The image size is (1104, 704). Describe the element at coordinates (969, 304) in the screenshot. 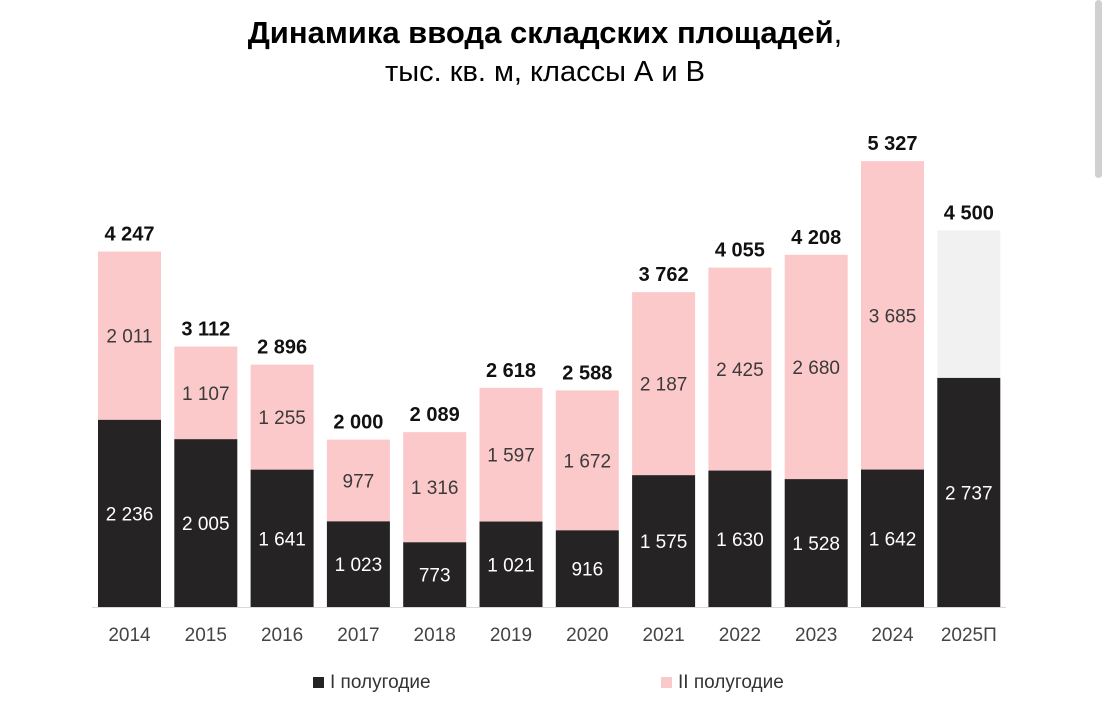

I see `bar-h2-2025П` at that location.